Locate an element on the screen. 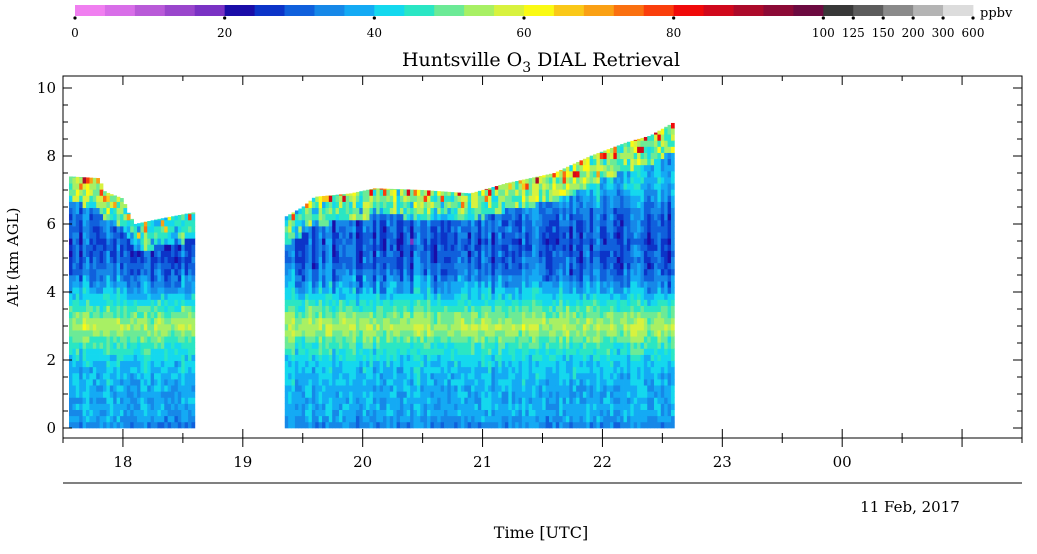  colorbar-swatch is located at coordinates (599, 10).